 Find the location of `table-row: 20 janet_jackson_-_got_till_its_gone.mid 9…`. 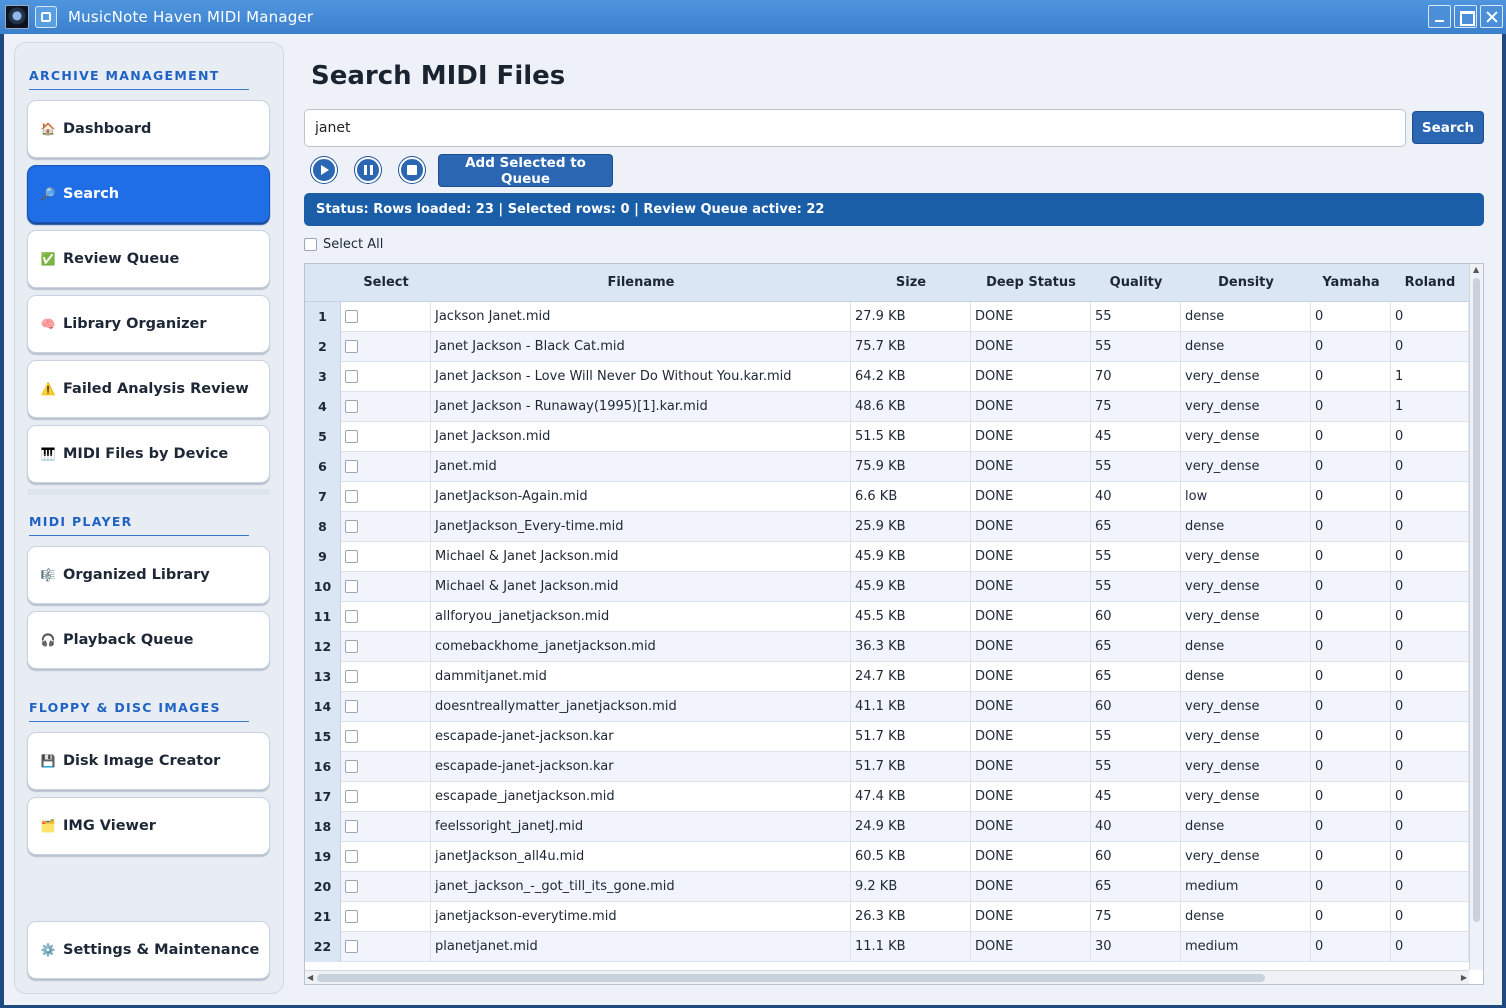

table-row: 20 janet_jackson_-_got_till_its_gone.mid 9… is located at coordinates (887, 887).